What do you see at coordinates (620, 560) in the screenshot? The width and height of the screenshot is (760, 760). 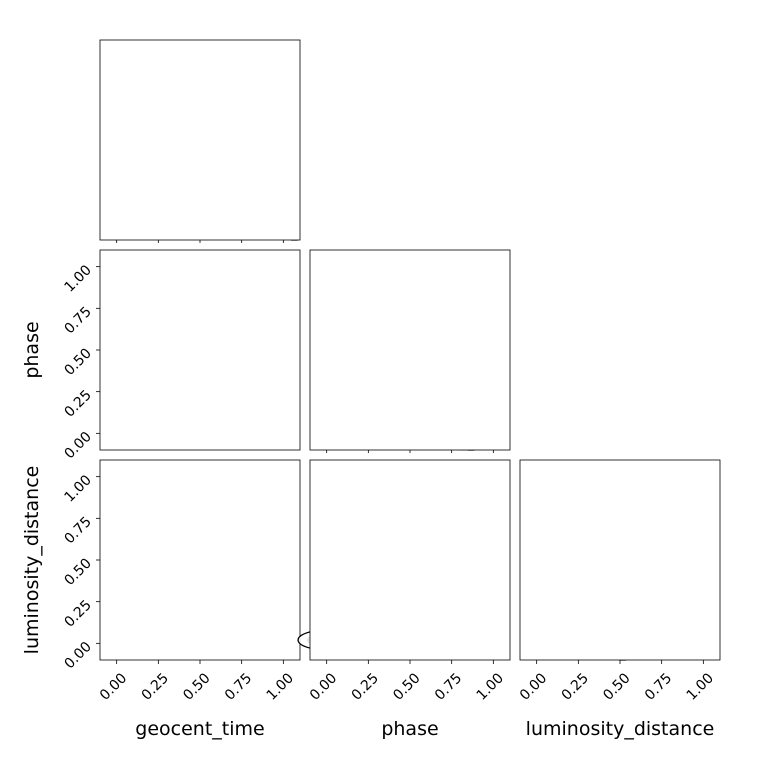 I see `hist-luminosity_distance-bg` at bounding box center [620, 560].